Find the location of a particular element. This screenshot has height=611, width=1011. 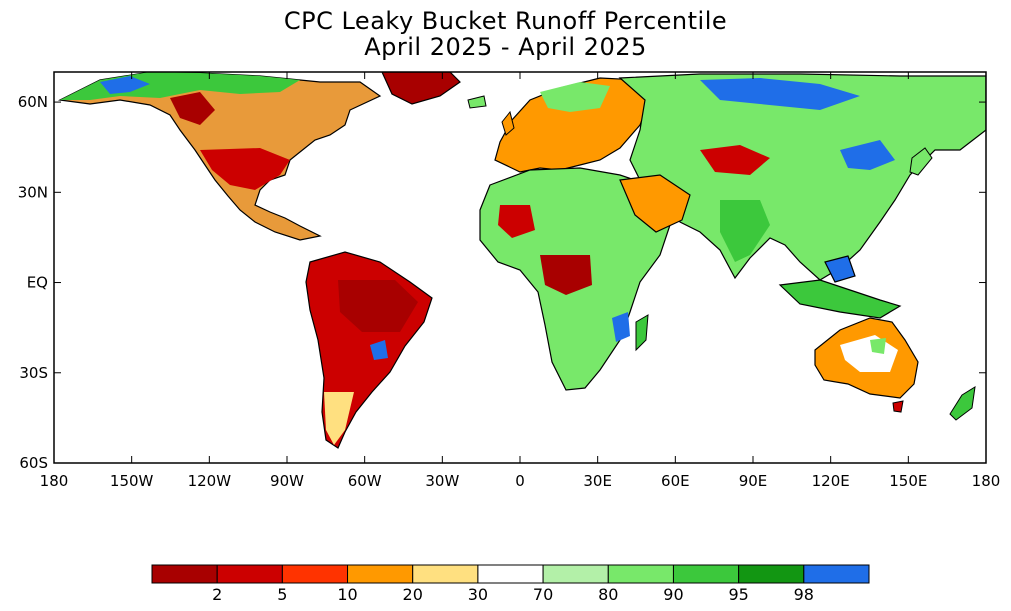

latitude-tick-label: 30S is located at coordinates (33, 373).